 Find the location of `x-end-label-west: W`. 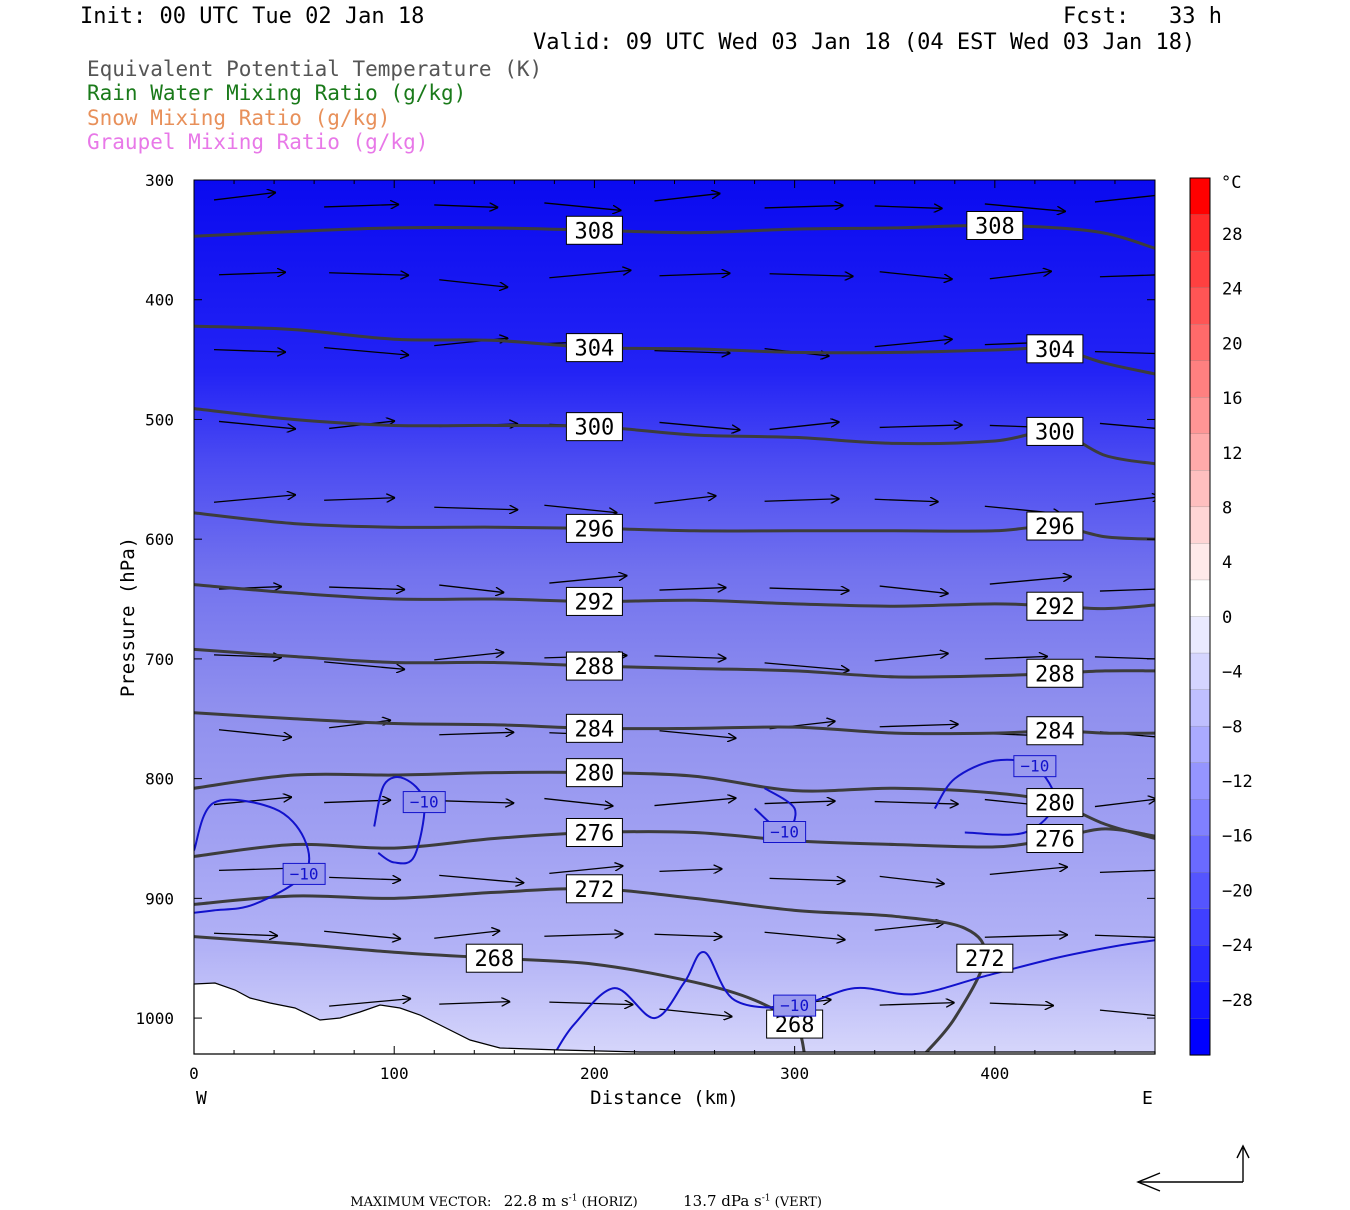

x-end-label-west: W is located at coordinates (201, 1098).